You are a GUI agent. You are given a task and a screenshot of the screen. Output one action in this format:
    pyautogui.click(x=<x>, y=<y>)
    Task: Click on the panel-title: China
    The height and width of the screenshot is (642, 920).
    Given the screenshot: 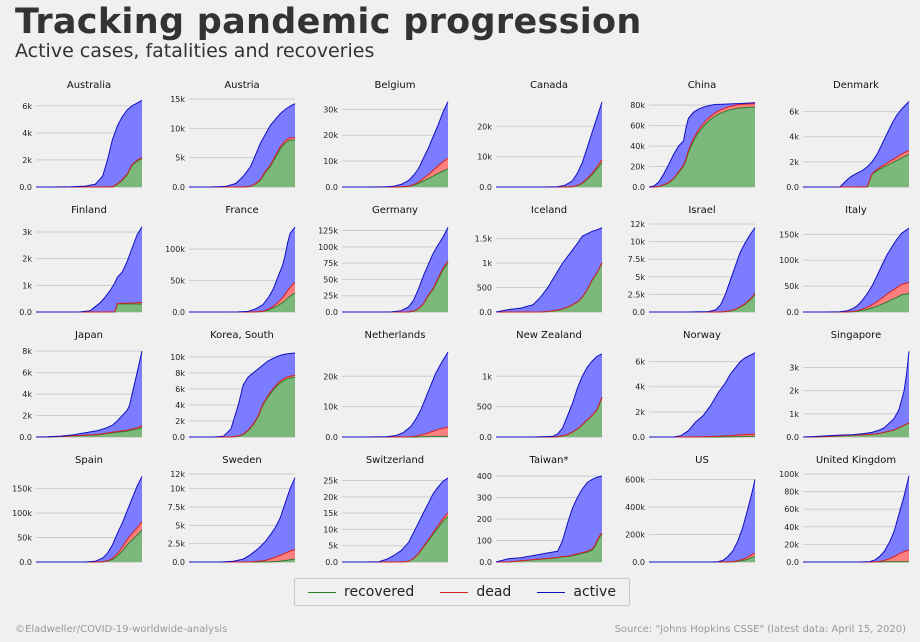 What is the action you would take?
    pyautogui.click(x=702, y=85)
    